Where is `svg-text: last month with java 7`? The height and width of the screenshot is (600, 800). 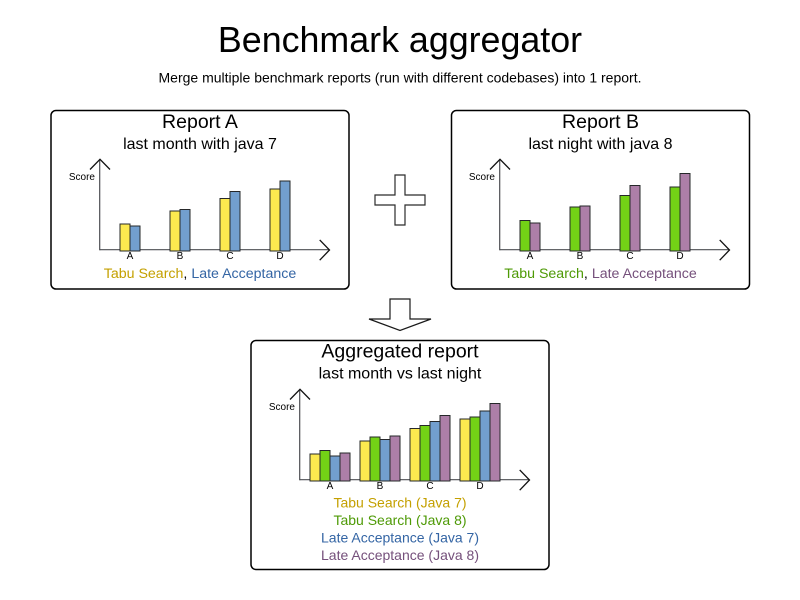
svg-text: last month with java 7 is located at coordinates (200, 144).